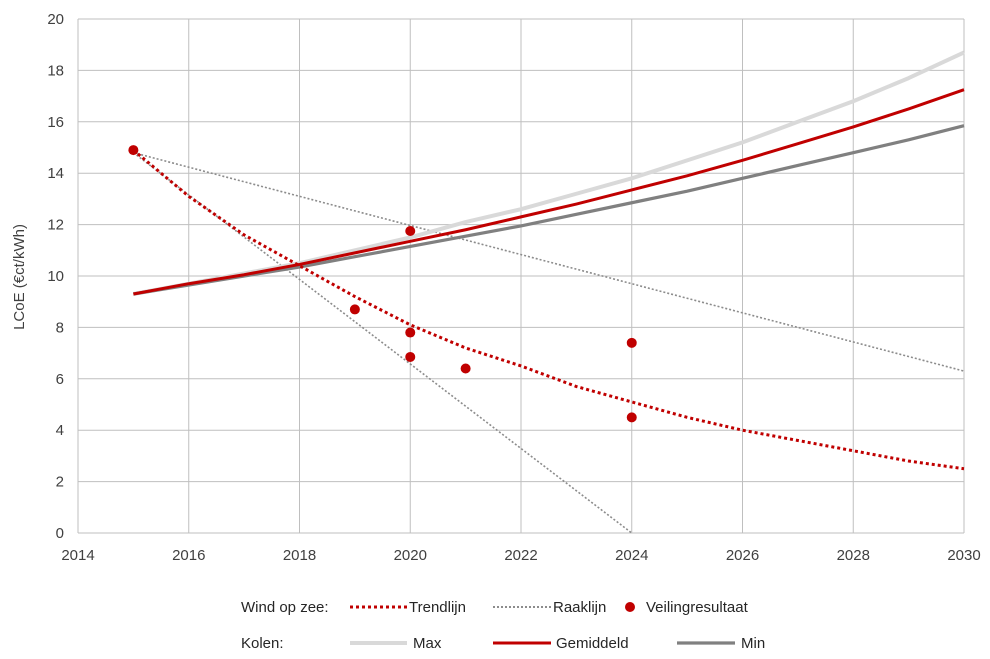 This screenshot has width=990, height=659. What do you see at coordinates (19, 277) in the screenshot?
I see `y-axis-label: LCoE (€ct/kWh)` at bounding box center [19, 277].